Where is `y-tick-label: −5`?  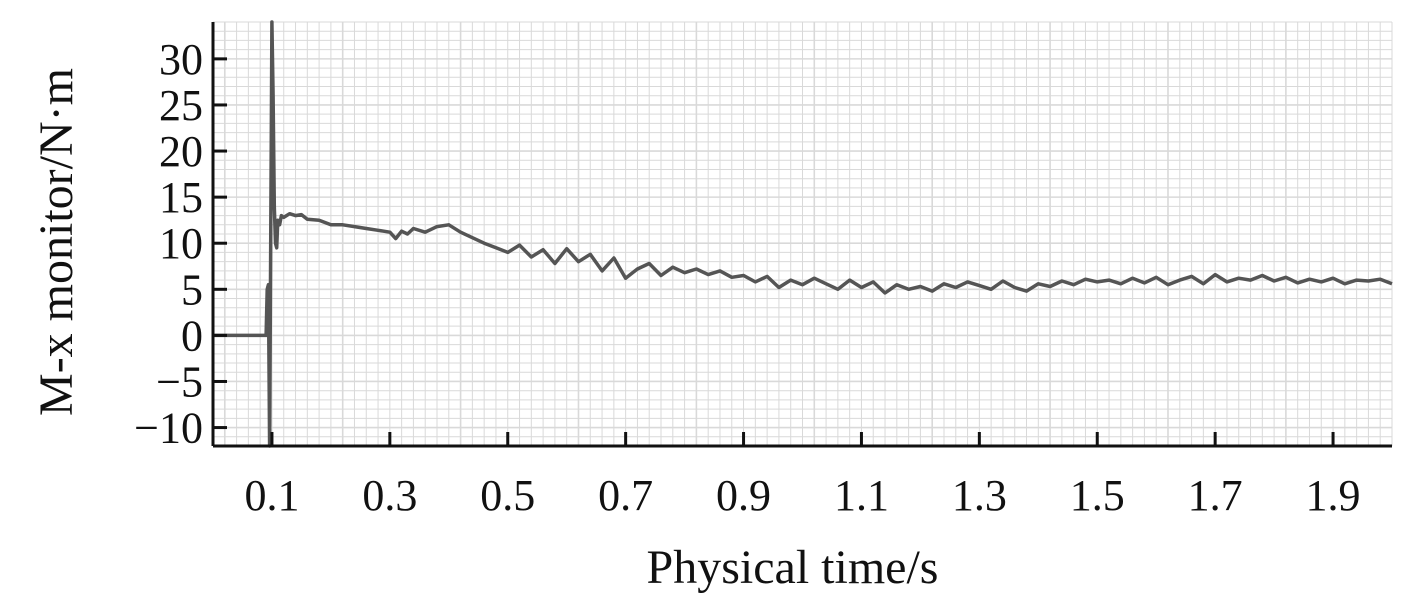
y-tick-label: −5 is located at coordinates (179, 381).